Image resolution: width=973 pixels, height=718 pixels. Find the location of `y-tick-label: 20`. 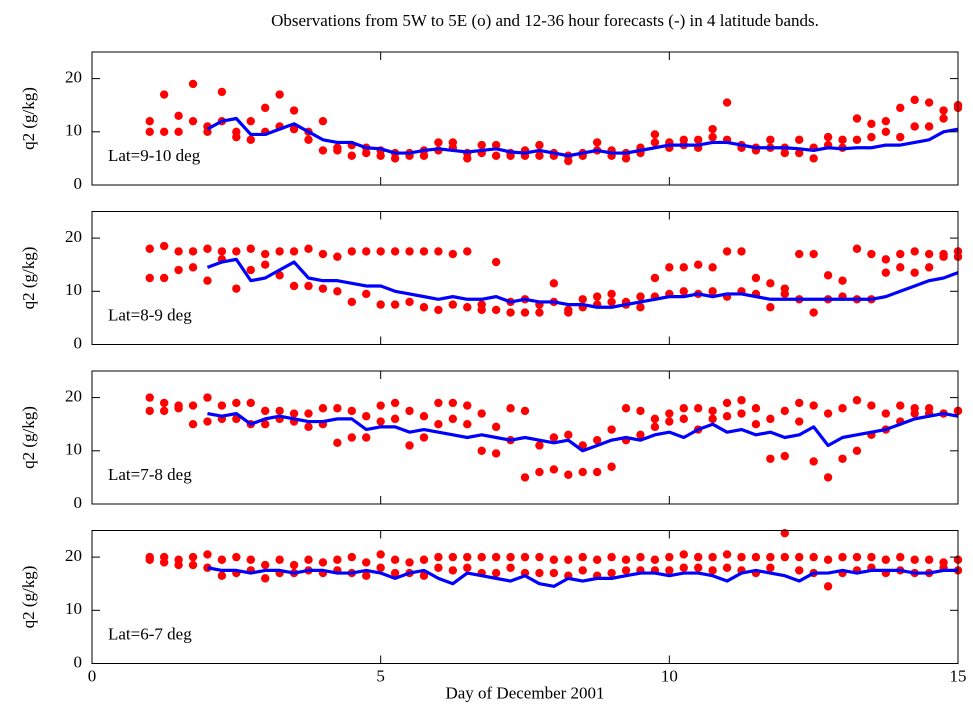

y-tick-label: 20 is located at coordinates (73, 236).